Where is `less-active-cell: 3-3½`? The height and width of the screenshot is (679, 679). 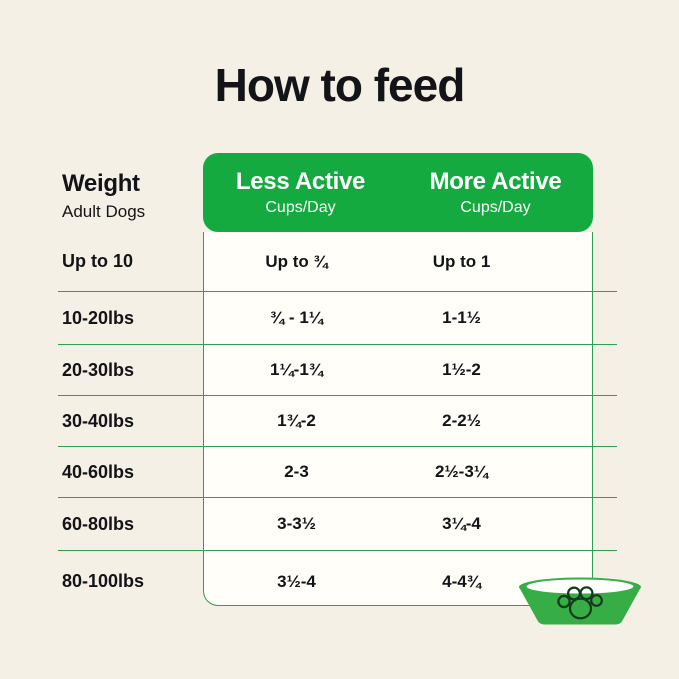
less-active-cell: 3-3½ is located at coordinates (296, 523).